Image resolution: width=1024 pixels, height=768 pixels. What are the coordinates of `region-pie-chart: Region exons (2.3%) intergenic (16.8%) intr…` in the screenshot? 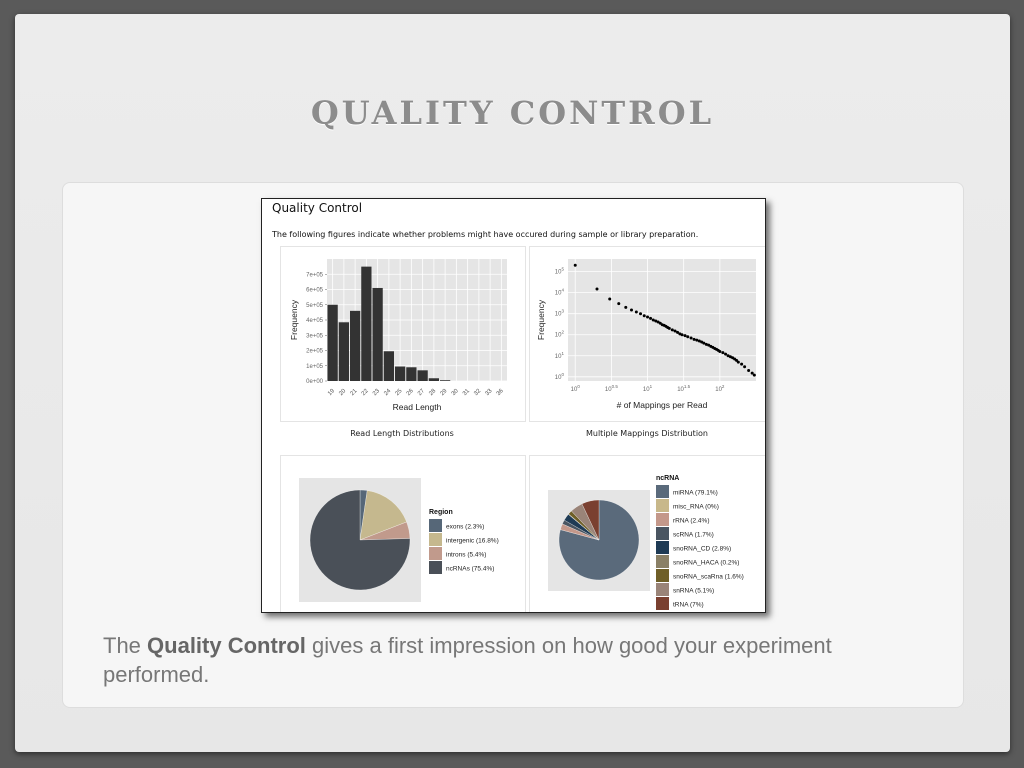 It's located at (399, 540).